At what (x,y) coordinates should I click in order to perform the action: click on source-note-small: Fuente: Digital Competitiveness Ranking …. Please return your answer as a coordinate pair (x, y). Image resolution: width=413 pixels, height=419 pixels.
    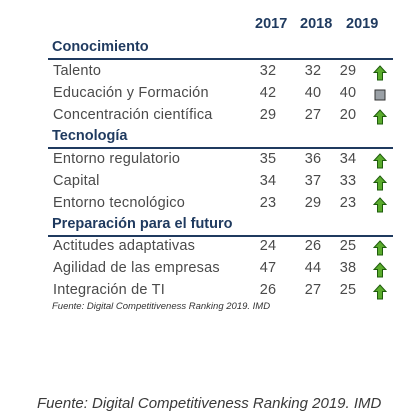
    Looking at the image, I should click on (161, 306).